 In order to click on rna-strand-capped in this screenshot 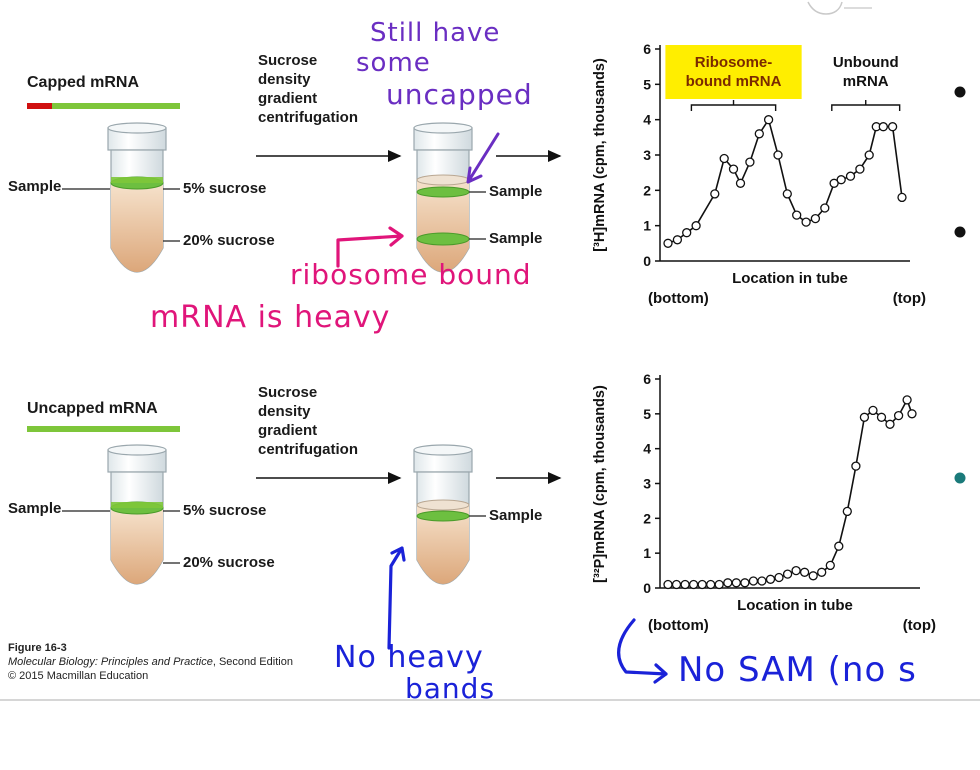, I will do `click(116, 106)`.